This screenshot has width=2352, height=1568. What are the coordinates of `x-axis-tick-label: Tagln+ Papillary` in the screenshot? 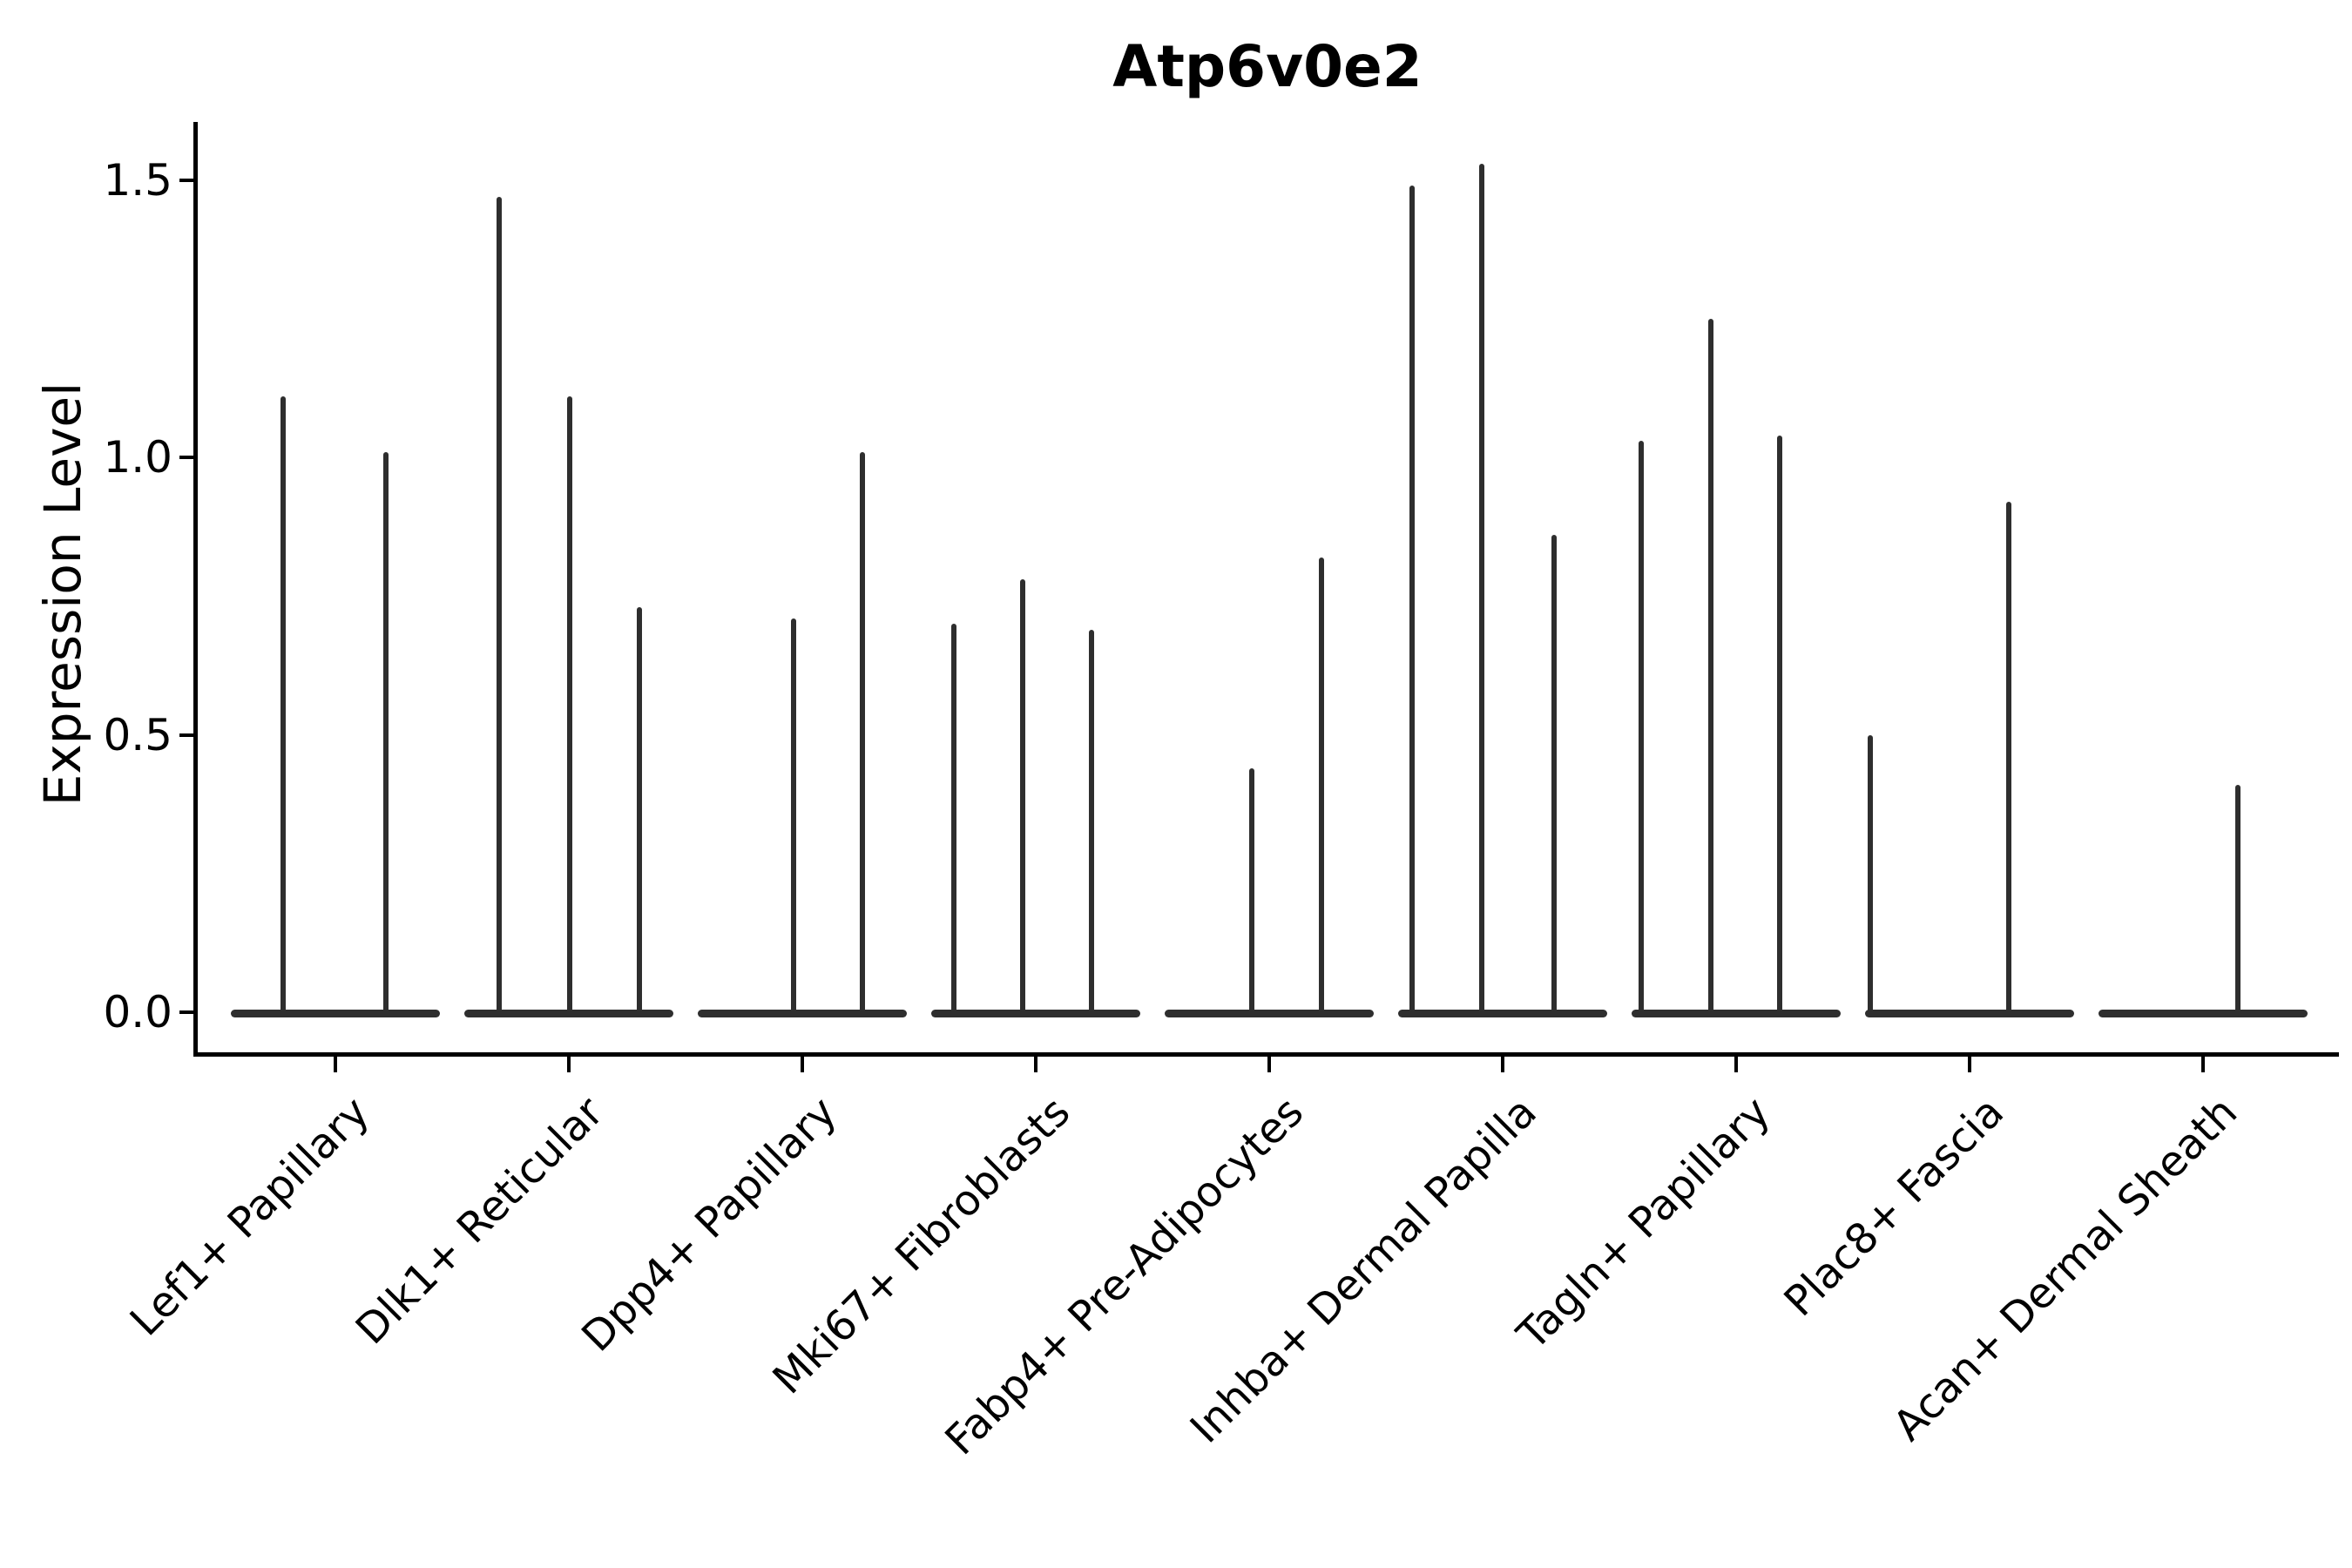 It's located at (1644, 1223).